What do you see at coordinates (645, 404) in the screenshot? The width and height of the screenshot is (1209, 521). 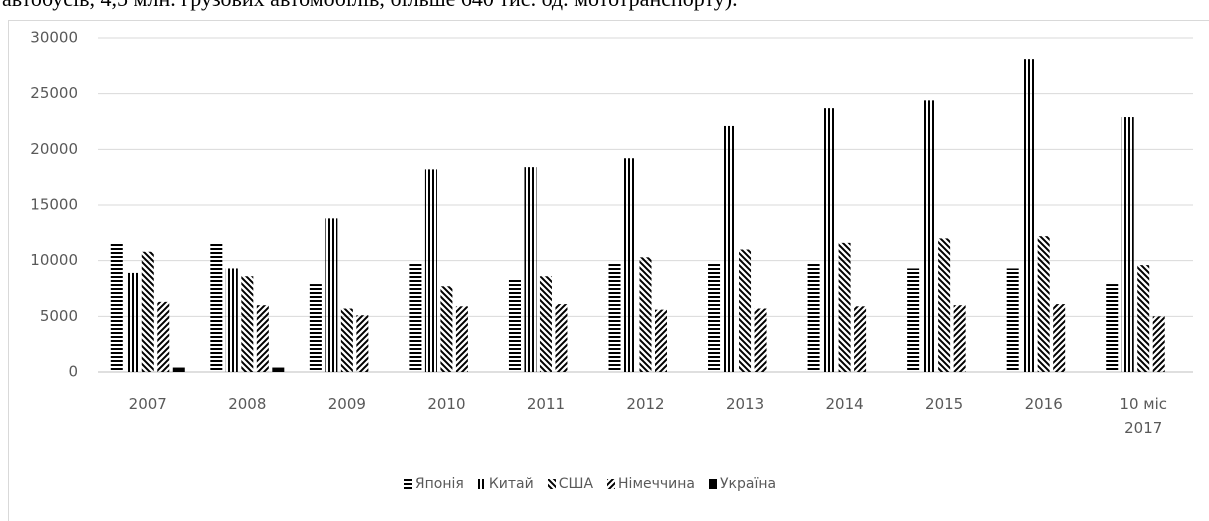 I see `x-tick-label: 2012` at bounding box center [645, 404].